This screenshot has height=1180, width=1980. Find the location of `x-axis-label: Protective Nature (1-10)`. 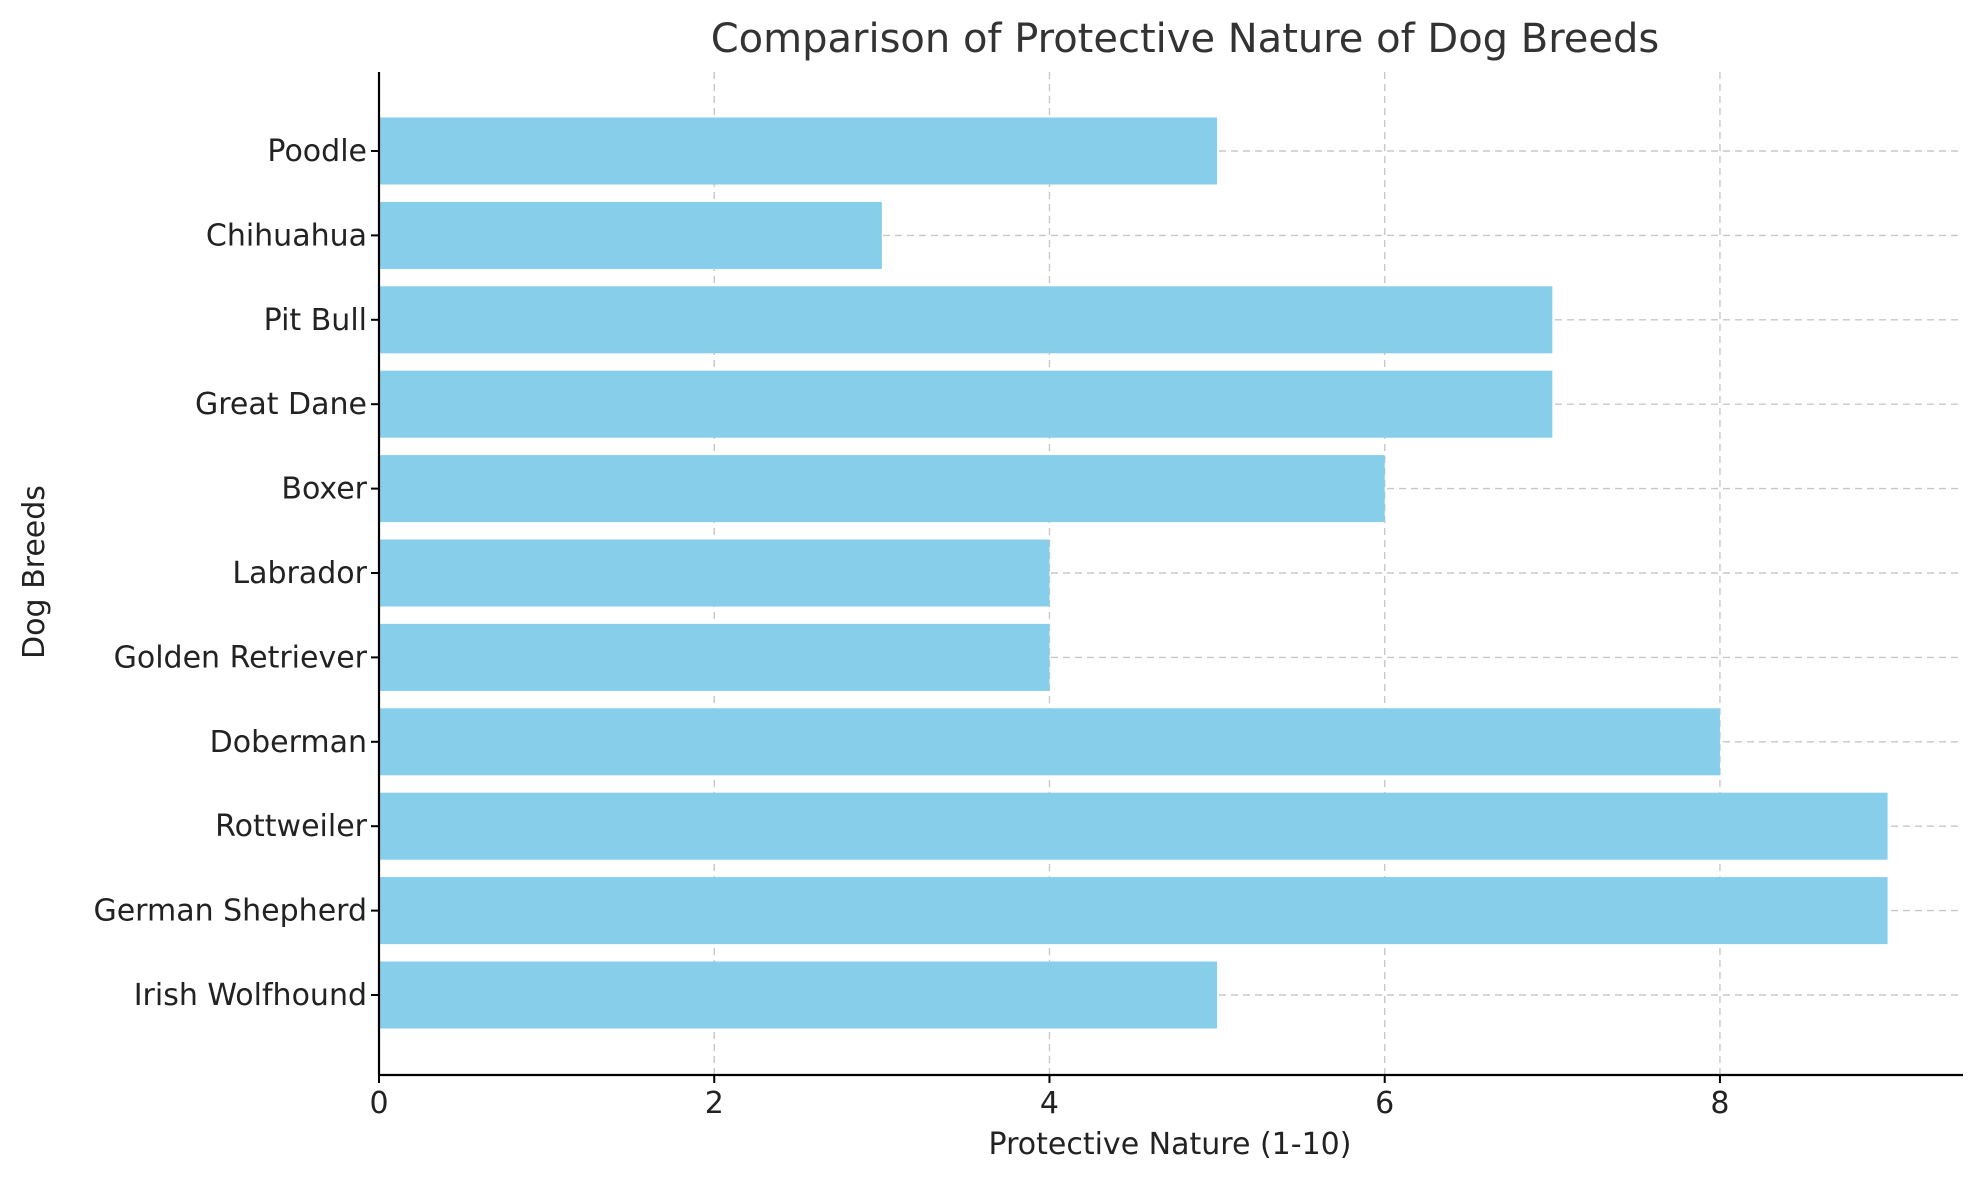

x-axis-label: Protective Nature (1-10) is located at coordinates (1170, 1144).